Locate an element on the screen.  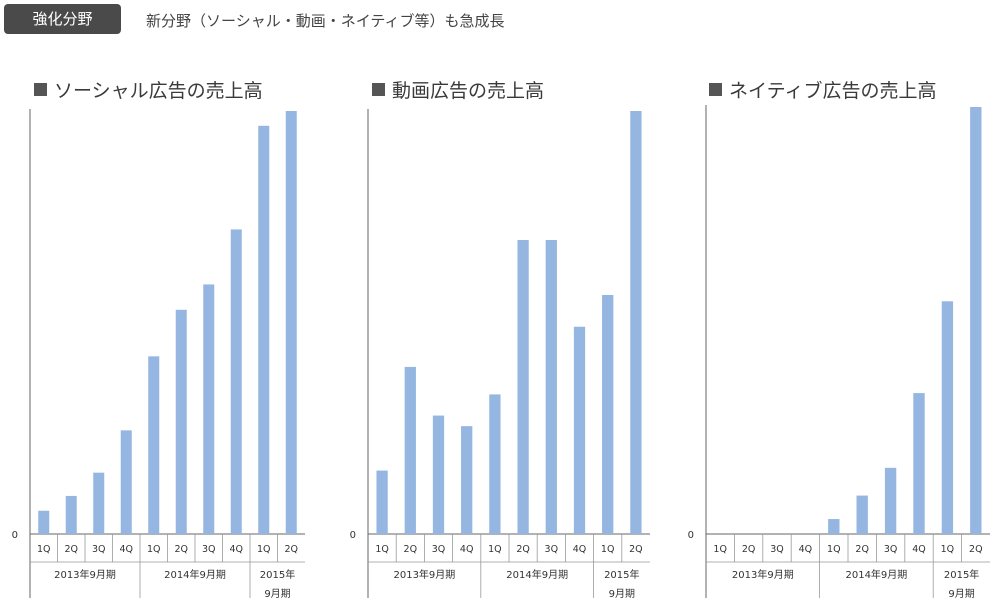
chart-title-social: ソーシャル広告の売上高 is located at coordinates (148, 89).